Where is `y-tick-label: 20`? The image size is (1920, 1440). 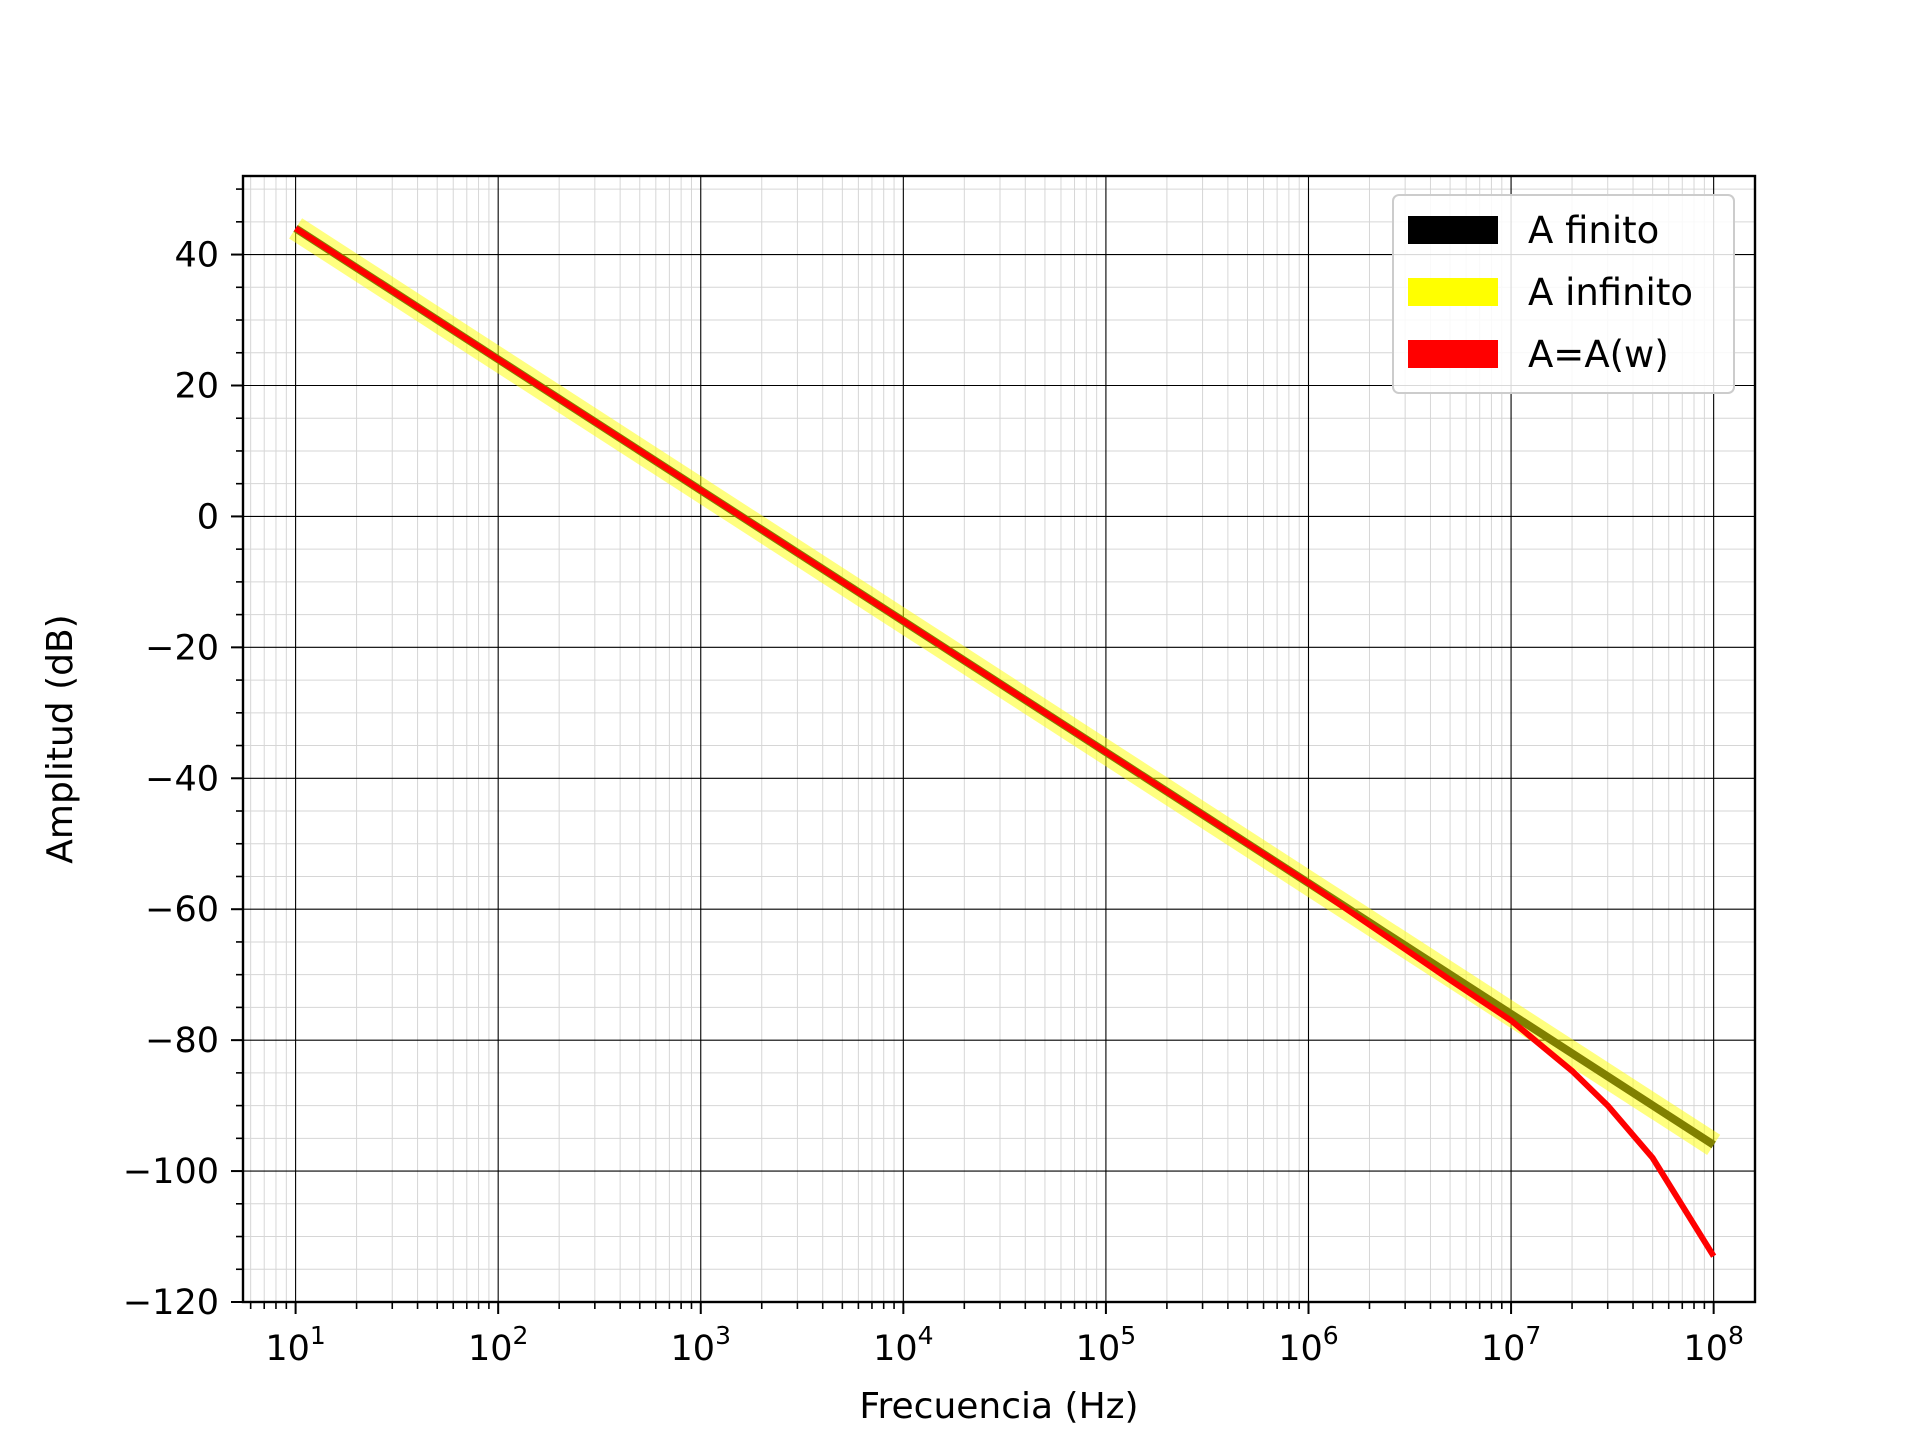 y-tick-label: 20 is located at coordinates (196, 386).